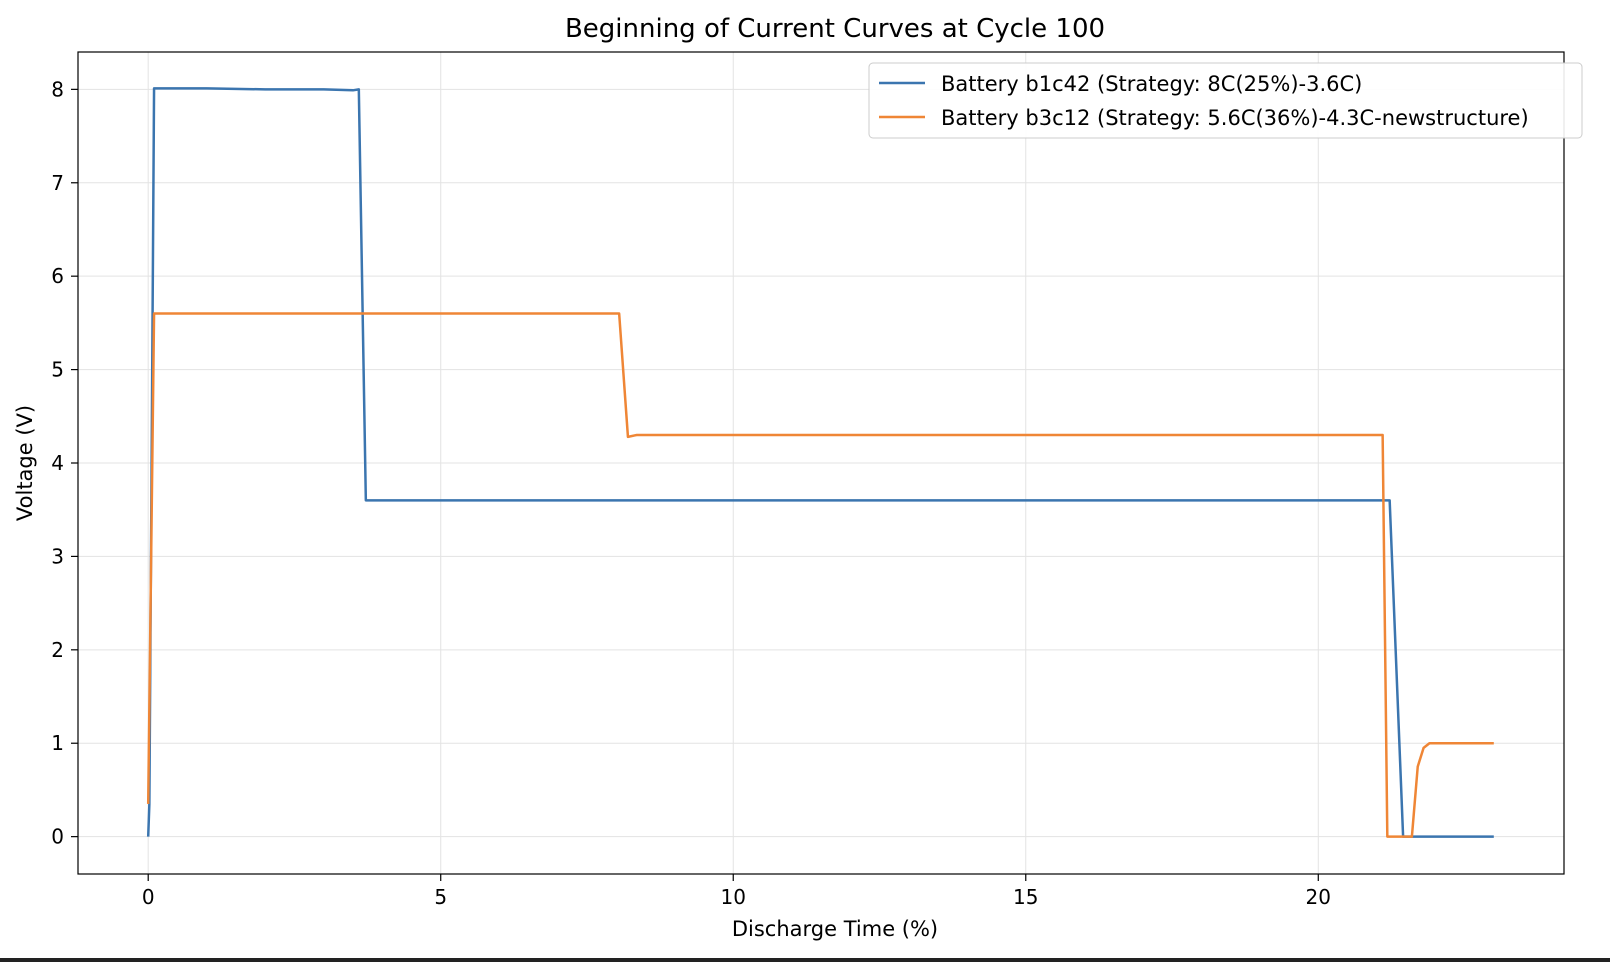  I want to click on x-tick-label: 20, so click(1318, 897).